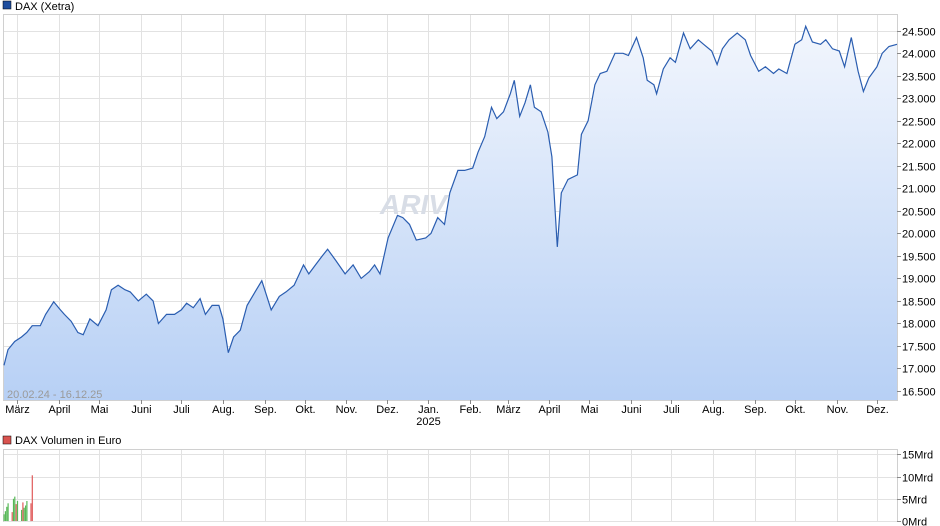 The width and height of the screenshot is (940, 526). I want to click on date-range-label: 20.02.24 - 16.12.25, so click(54, 395).